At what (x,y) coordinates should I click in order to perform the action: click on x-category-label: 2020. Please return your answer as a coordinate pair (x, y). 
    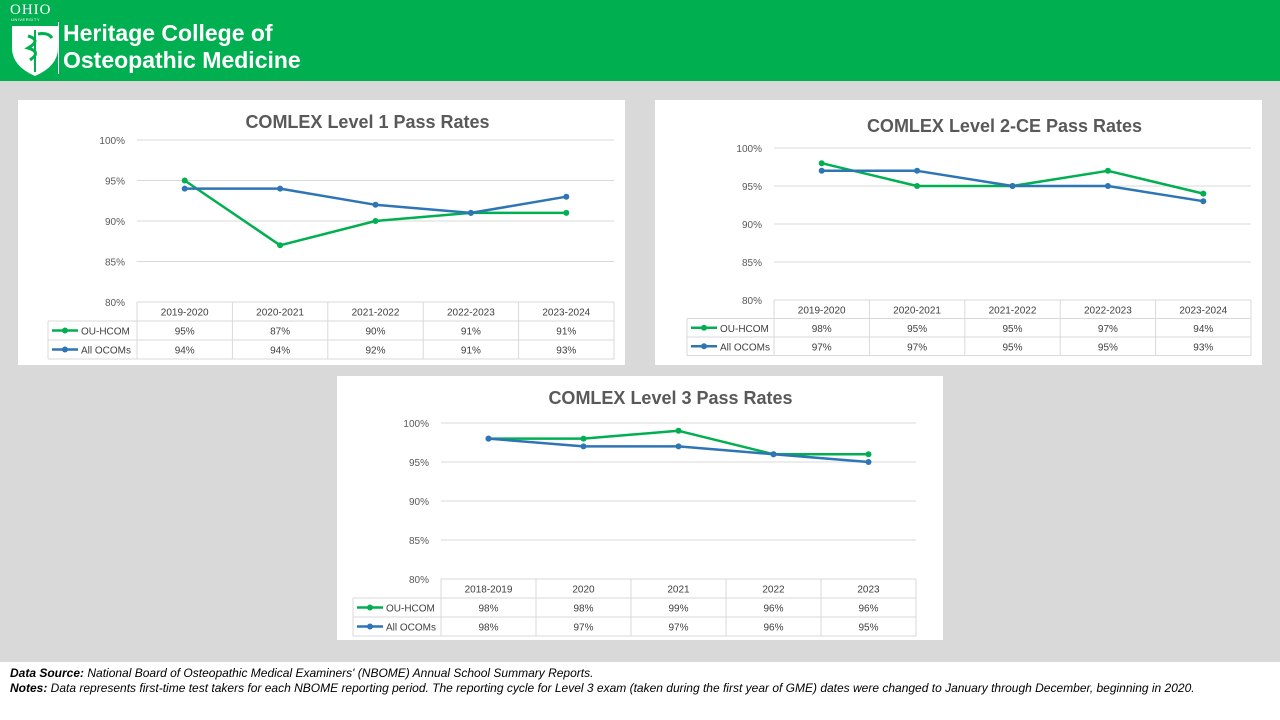
    Looking at the image, I should click on (583, 590).